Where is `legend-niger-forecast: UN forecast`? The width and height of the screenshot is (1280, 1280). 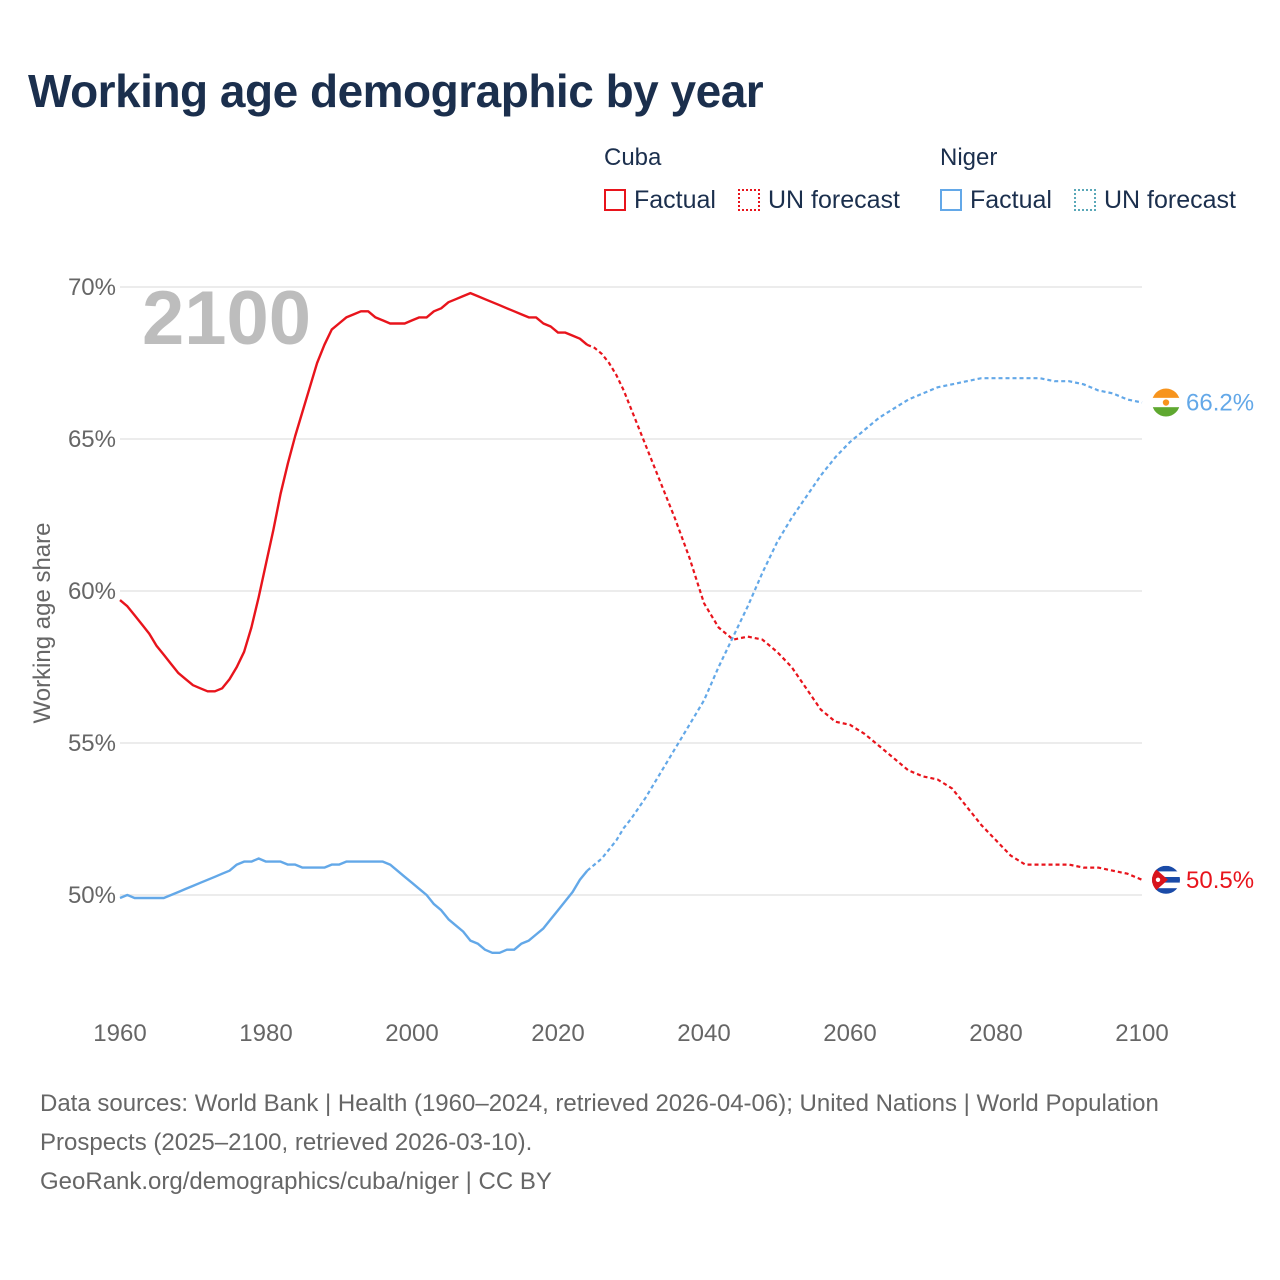
legend-niger-forecast: UN forecast is located at coordinates (1155, 200).